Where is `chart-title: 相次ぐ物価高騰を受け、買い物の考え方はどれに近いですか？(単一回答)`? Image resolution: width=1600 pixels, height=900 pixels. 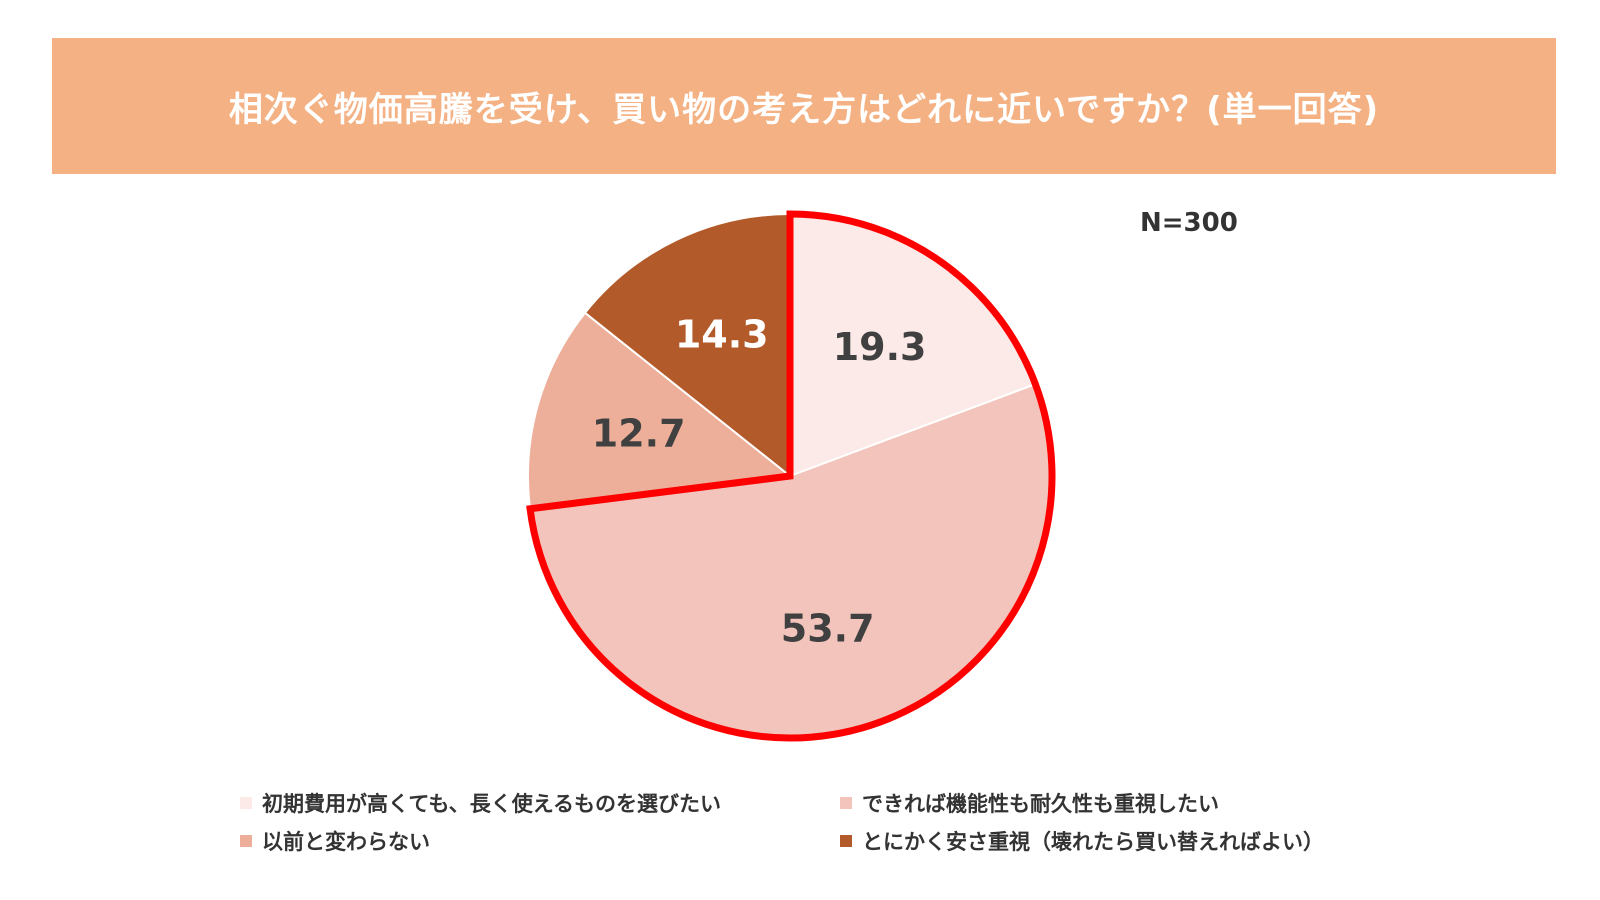 chart-title: 相次ぐ物価高騰を受け、買い物の考え方はどれに近いですか？(単一回答) is located at coordinates (804, 109).